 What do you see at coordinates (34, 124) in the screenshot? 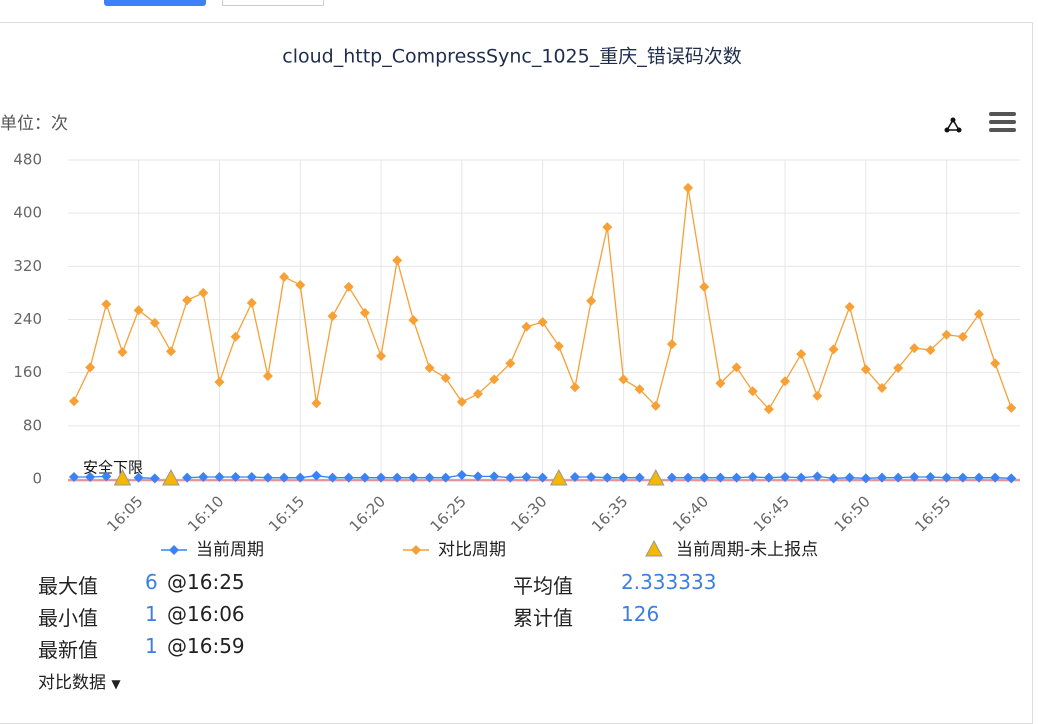
I see `unit-label: 单位：次` at bounding box center [34, 124].